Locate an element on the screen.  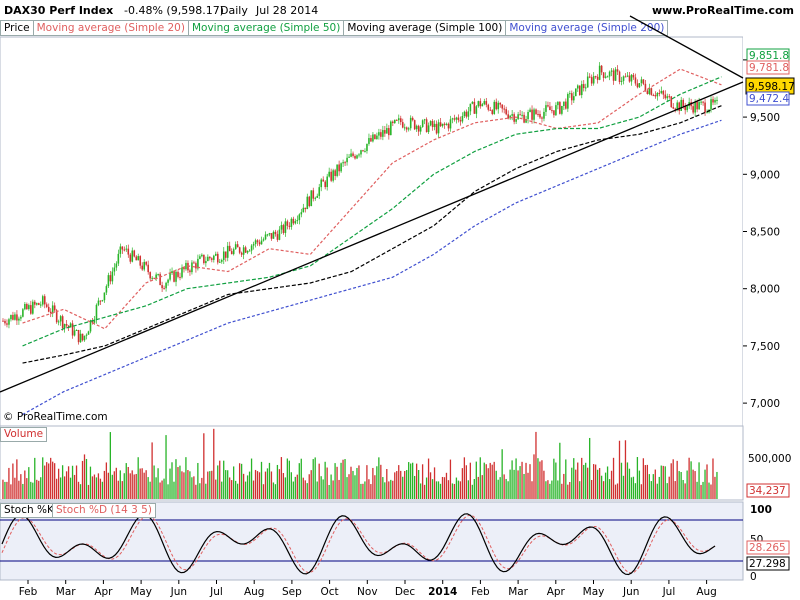
legend-sma100: Moving average (Simple 100) is located at coordinates (425, 28).